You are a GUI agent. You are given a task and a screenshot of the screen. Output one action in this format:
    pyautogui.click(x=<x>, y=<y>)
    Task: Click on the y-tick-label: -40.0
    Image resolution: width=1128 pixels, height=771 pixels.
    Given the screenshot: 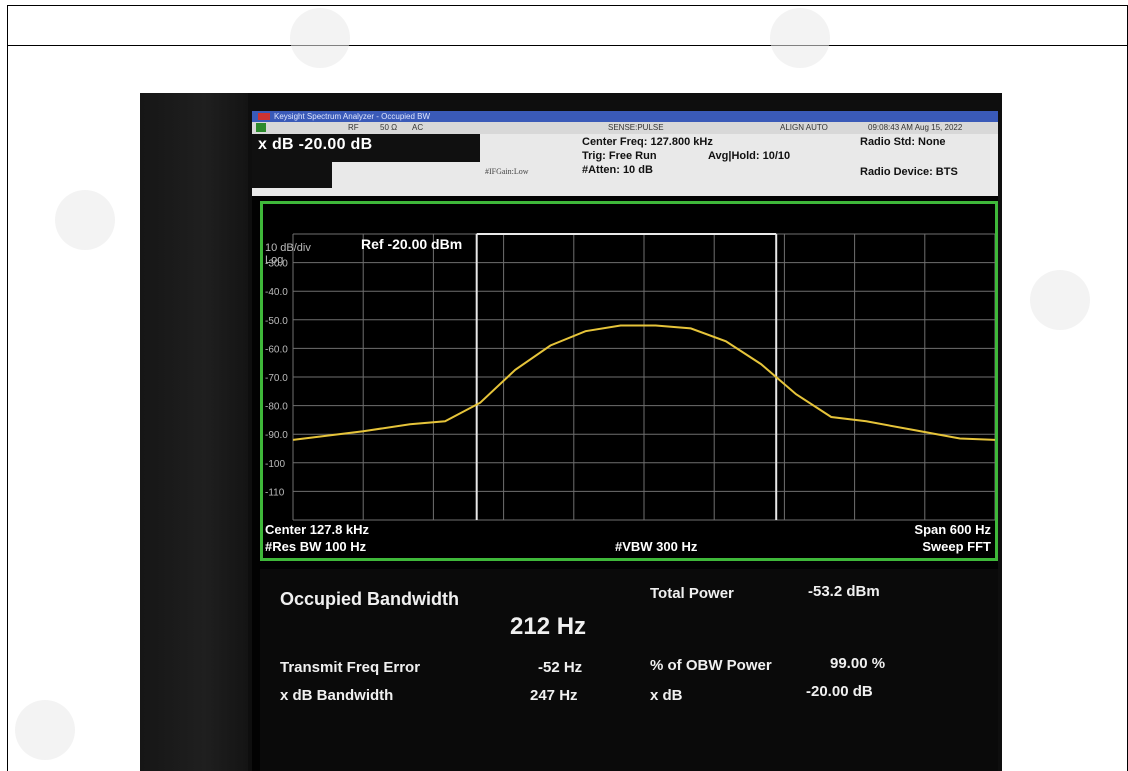 What is the action you would take?
    pyautogui.click(x=276, y=292)
    